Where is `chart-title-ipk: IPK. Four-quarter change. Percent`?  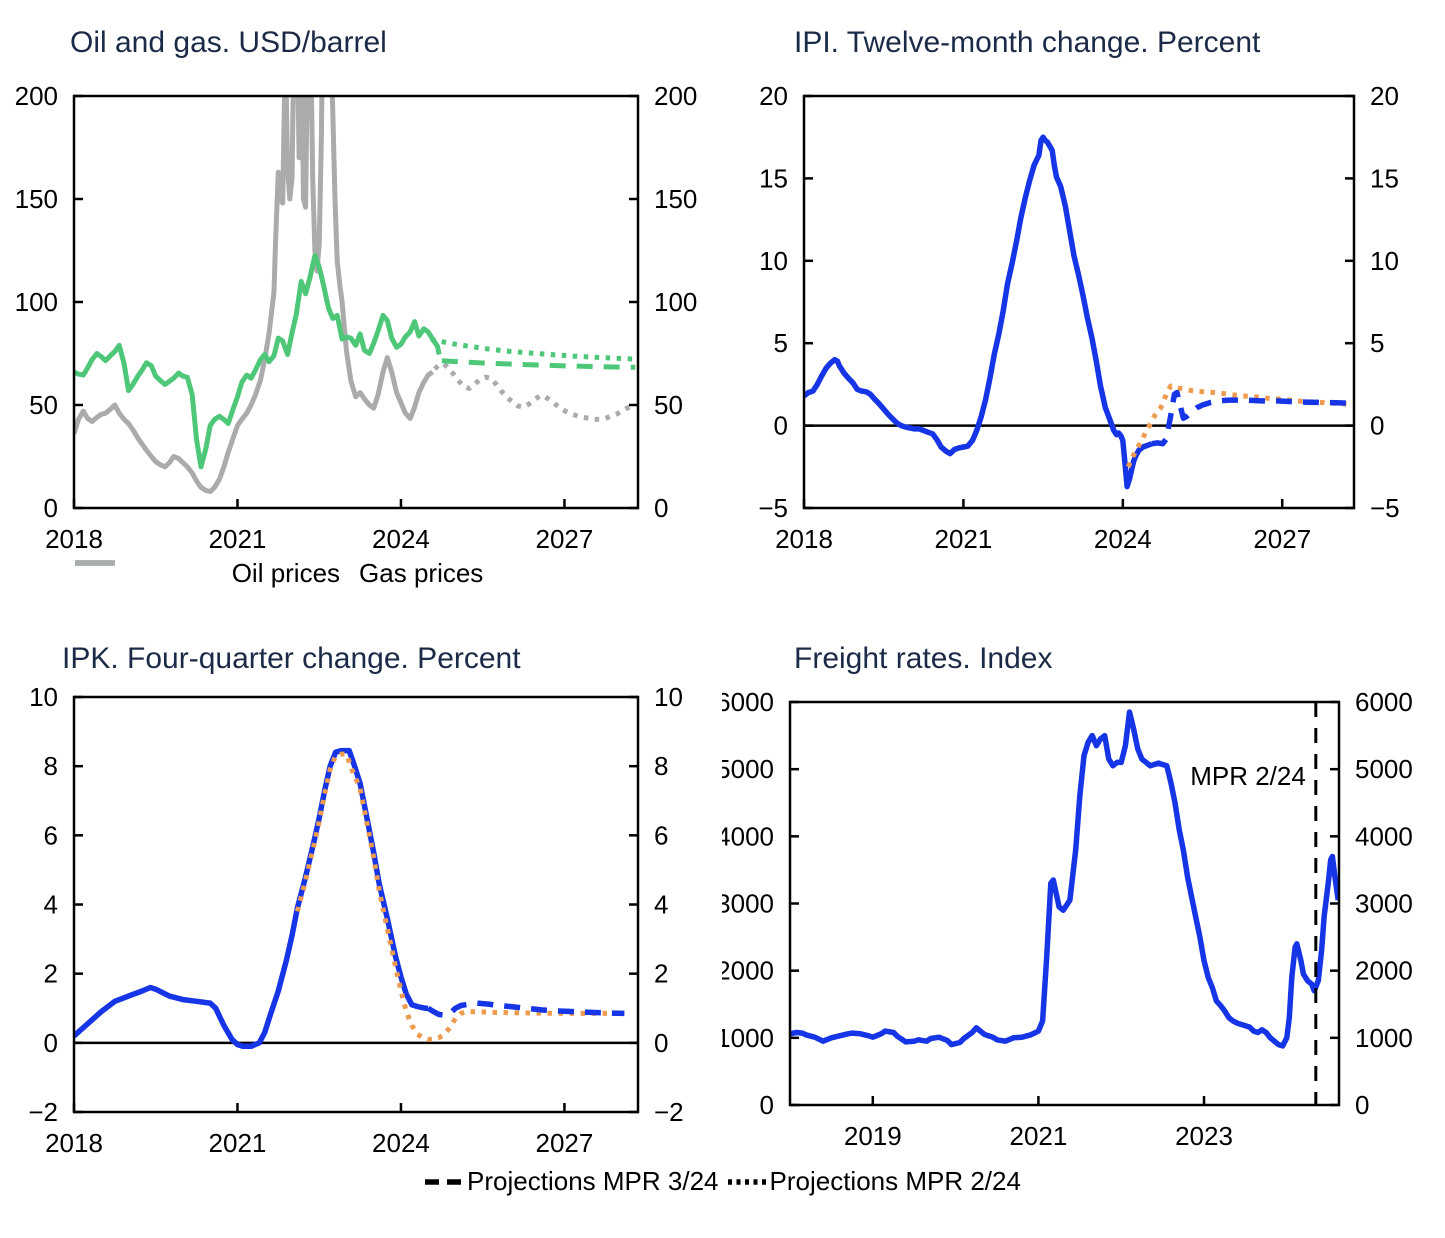
chart-title-ipk: IPK. Four-quarter change. Percent is located at coordinates (291, 658).